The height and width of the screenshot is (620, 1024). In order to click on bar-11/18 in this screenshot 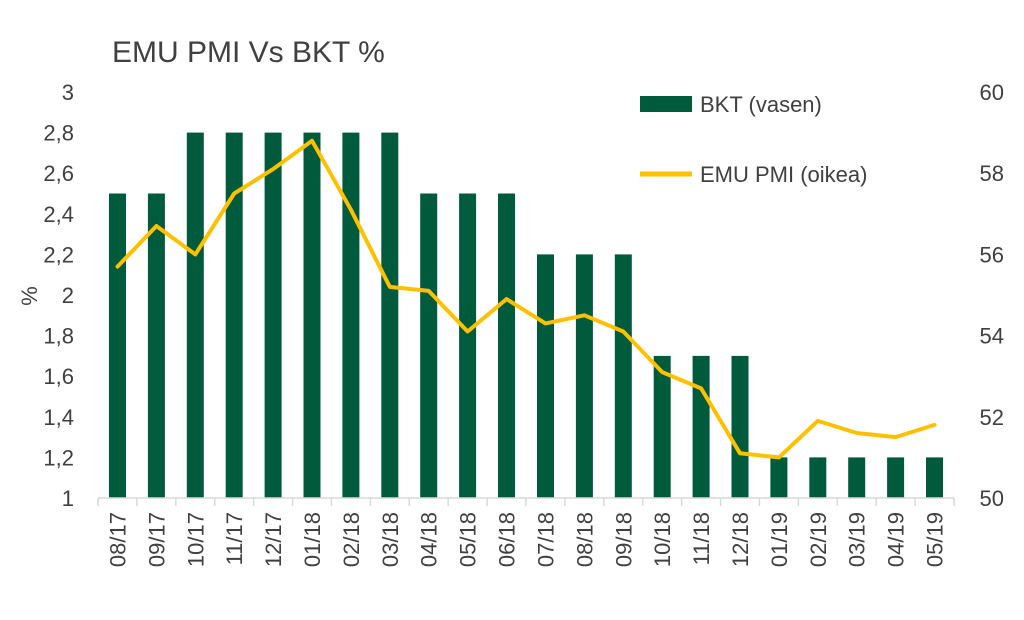, I will do `click(701, 426)`.